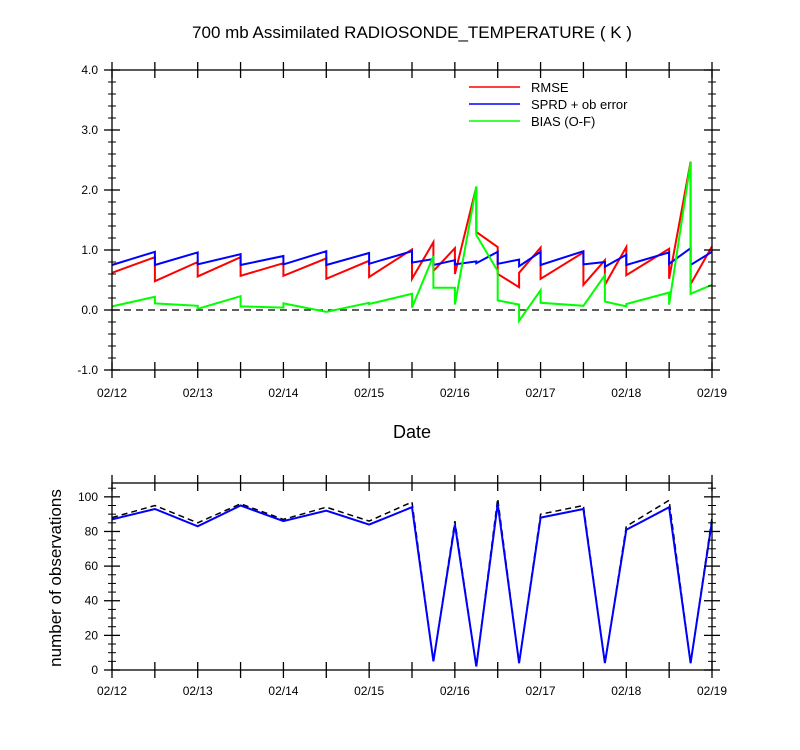 Image resolution: width=800 pixels, height=750 pixels. Describe the element at coordinates (626, 393) in the screenshot. I see `top-x-tick-label: 02/18` at that location.